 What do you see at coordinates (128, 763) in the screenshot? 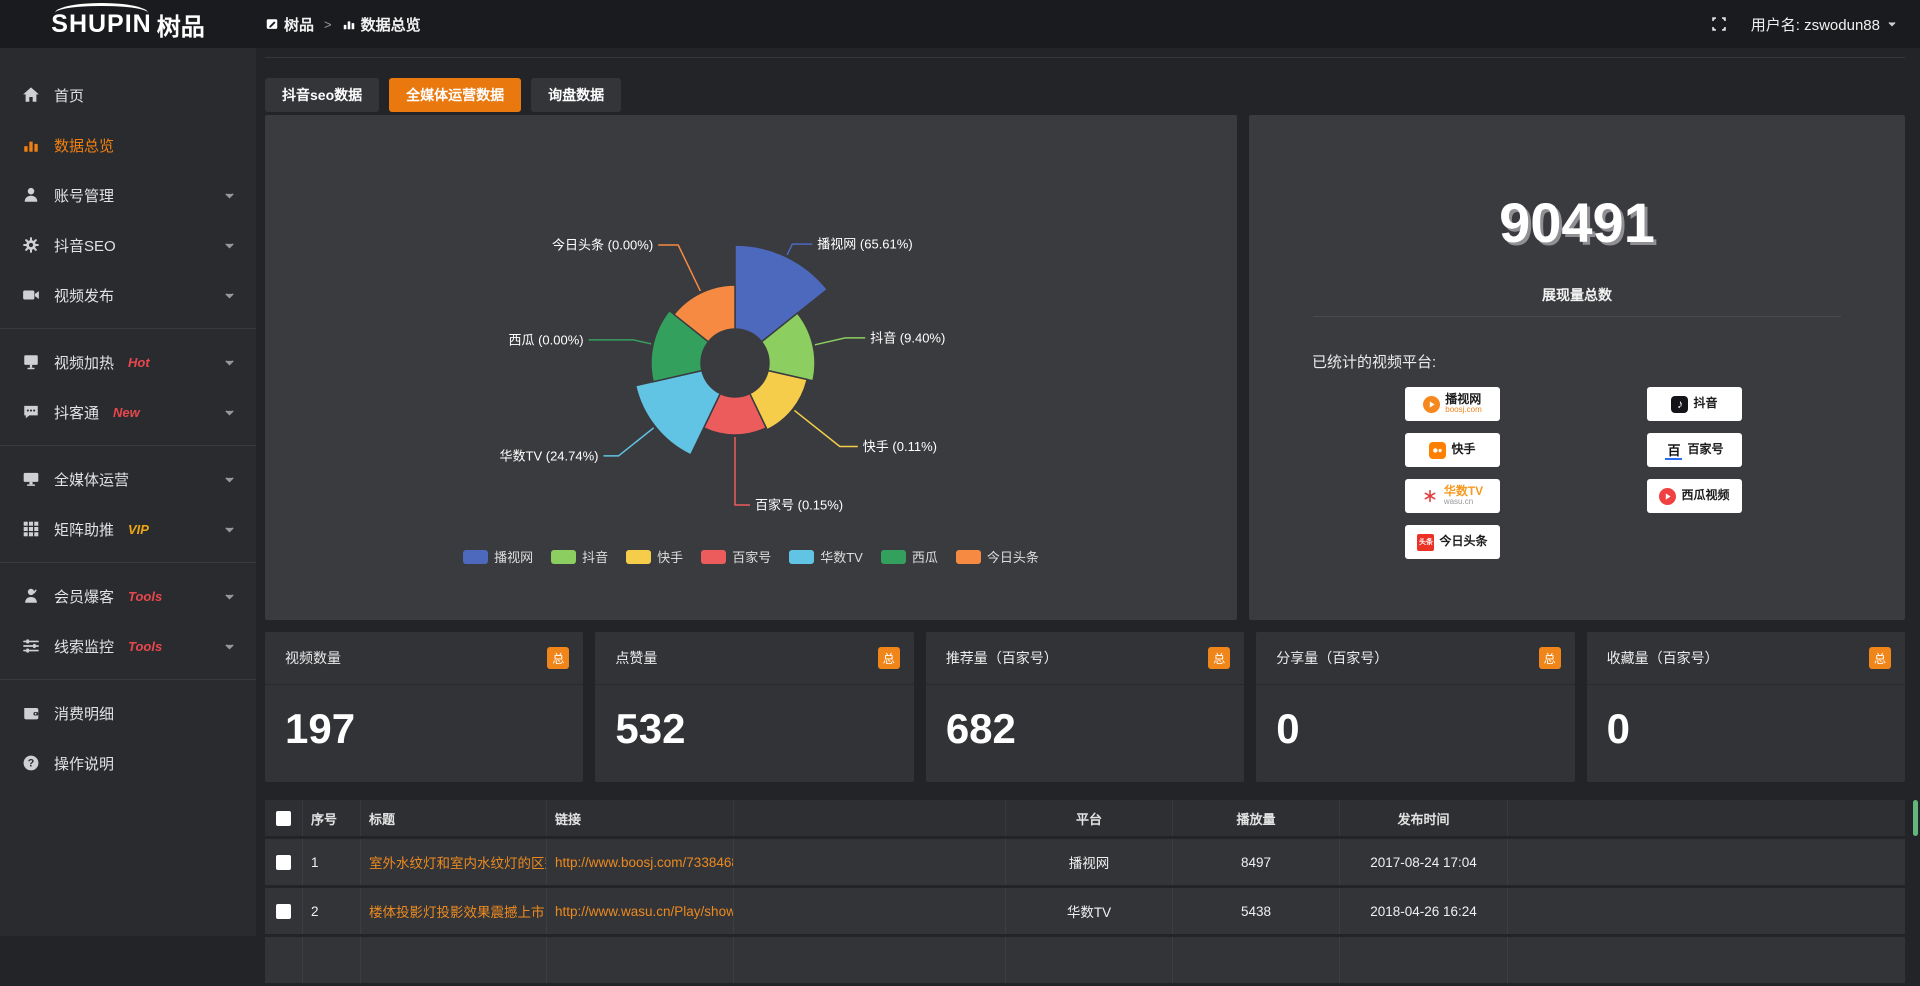
I see `sidebar-item-help: ? 操作说明` at bounding box center [128, 763].